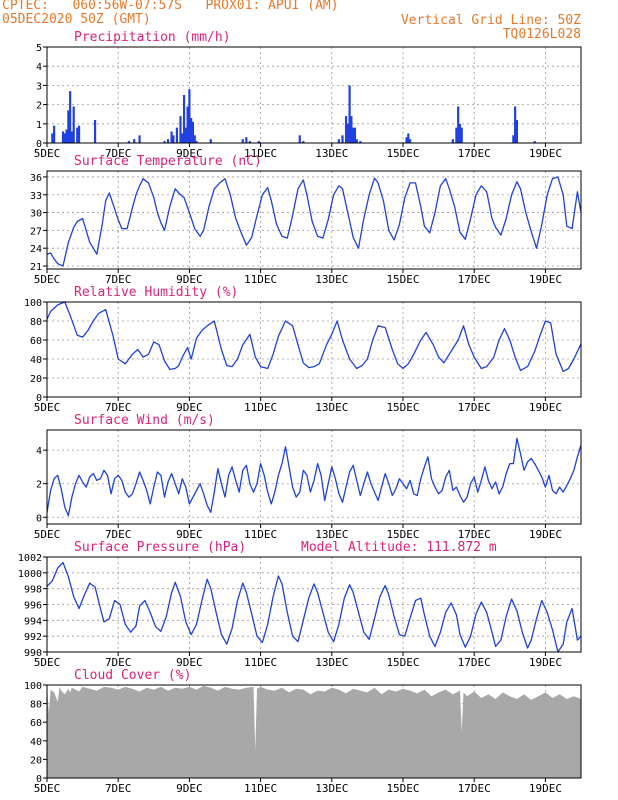 Image resolution: width=618 pixels, height=800 pixels. What do you see at coordinates (160, 547) in the screenshot?
I see `pressure-title: Surface Pressure (hPa)` at bounding box center [160, 547].